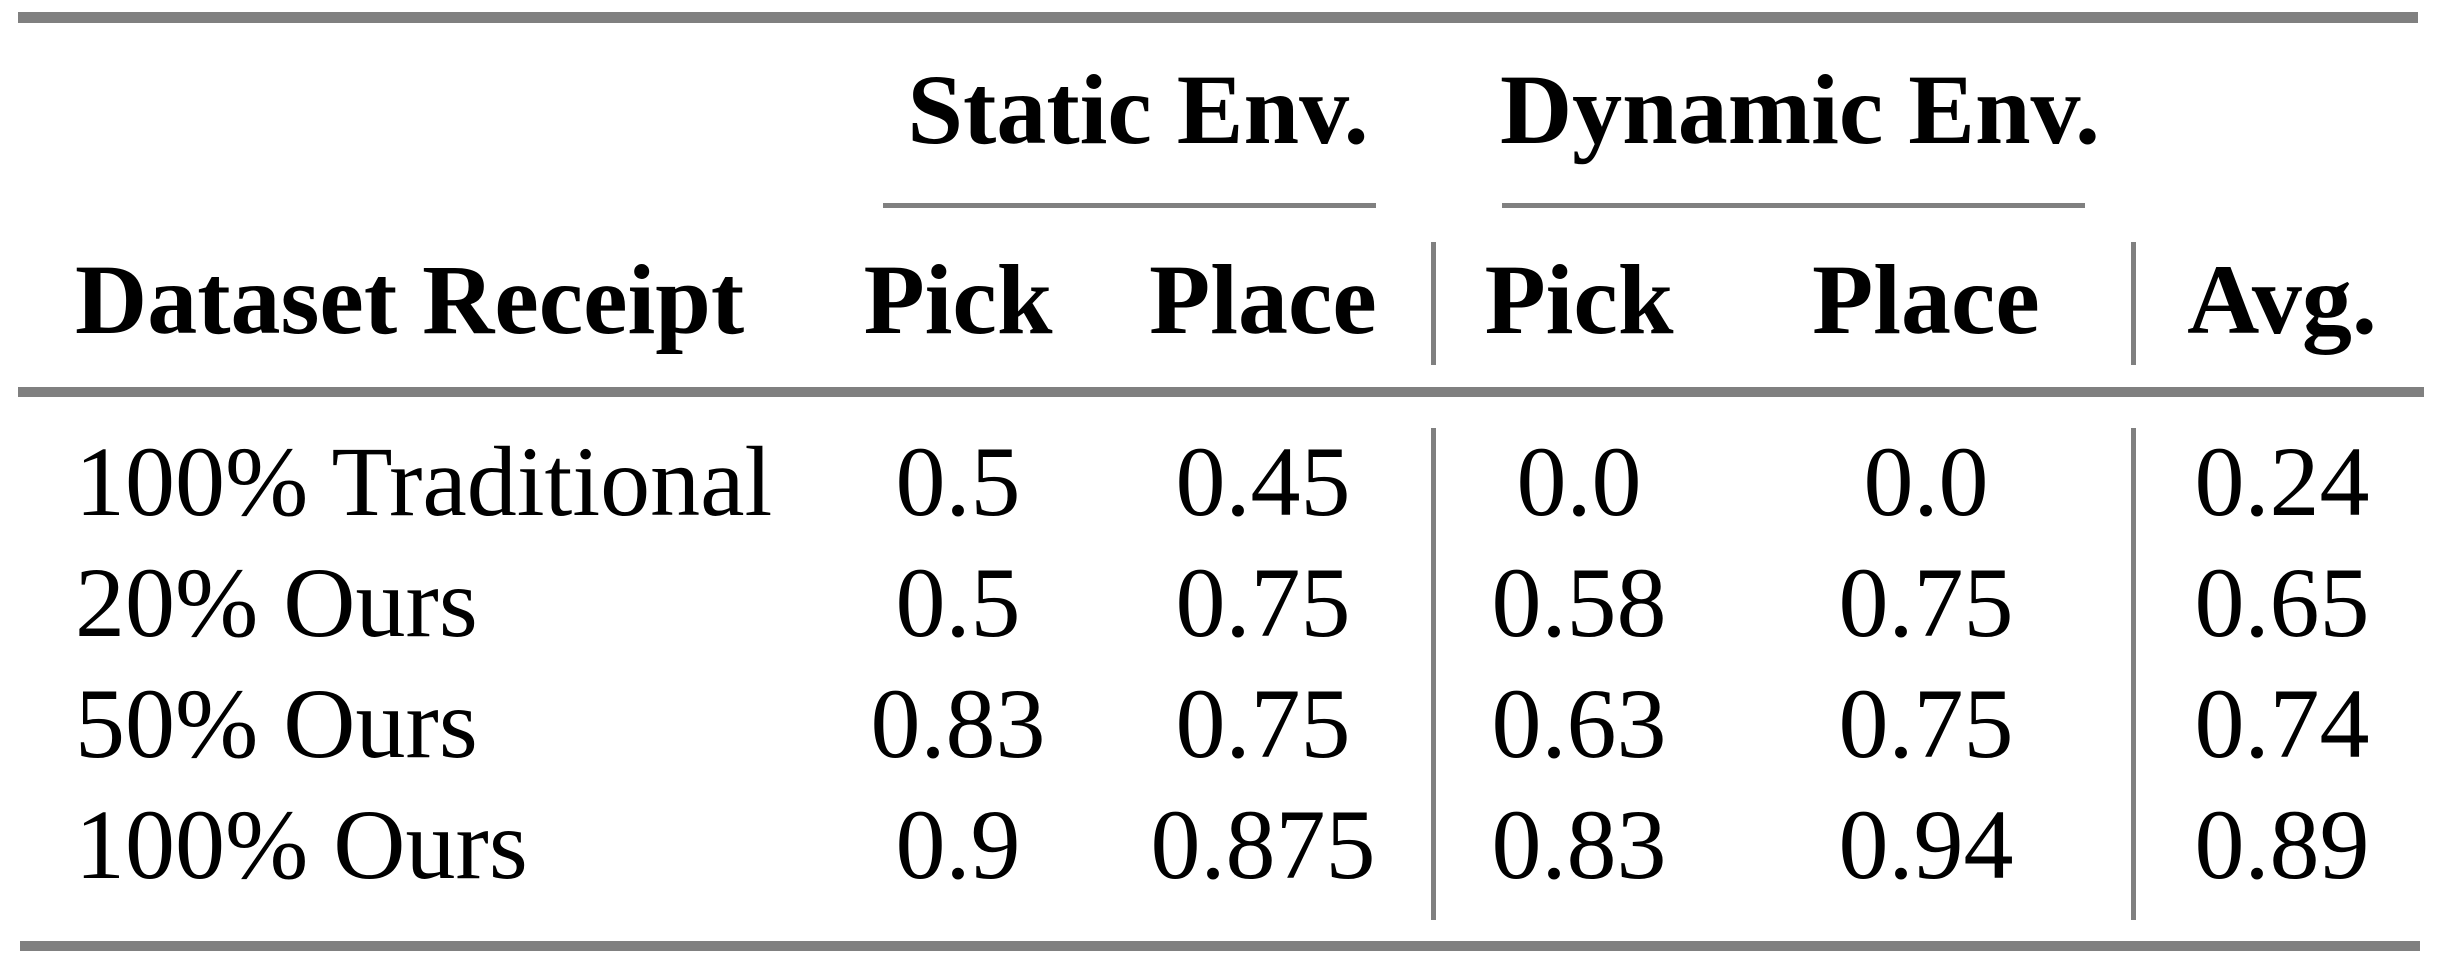 The width and height of the screenshot is (2440, 966). Describe the element at coordinates (1218, 17) in the screenshot. I see `table-top-rule` at that location.